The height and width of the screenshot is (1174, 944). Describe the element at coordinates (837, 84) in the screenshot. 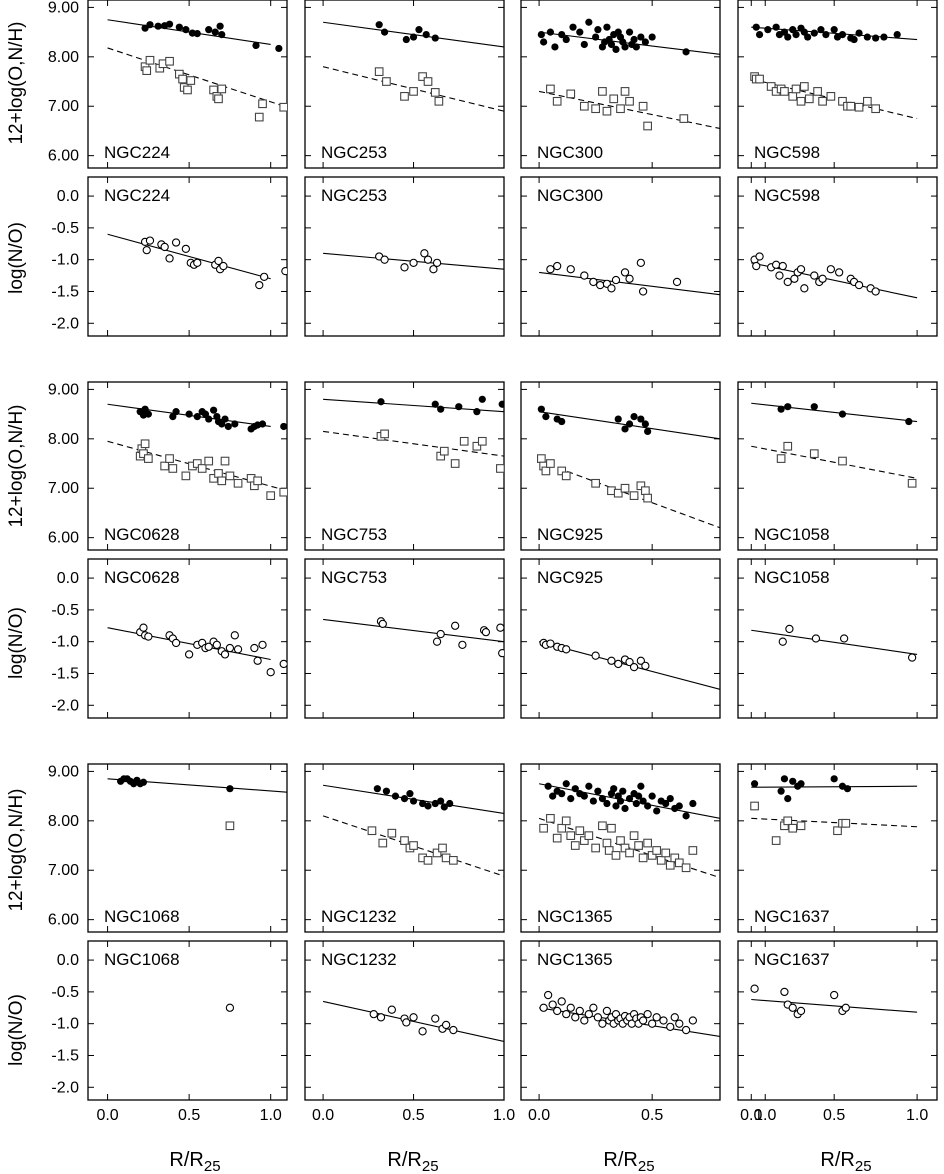

I see `panel-ngc598-abundance: NGC598` at that location.